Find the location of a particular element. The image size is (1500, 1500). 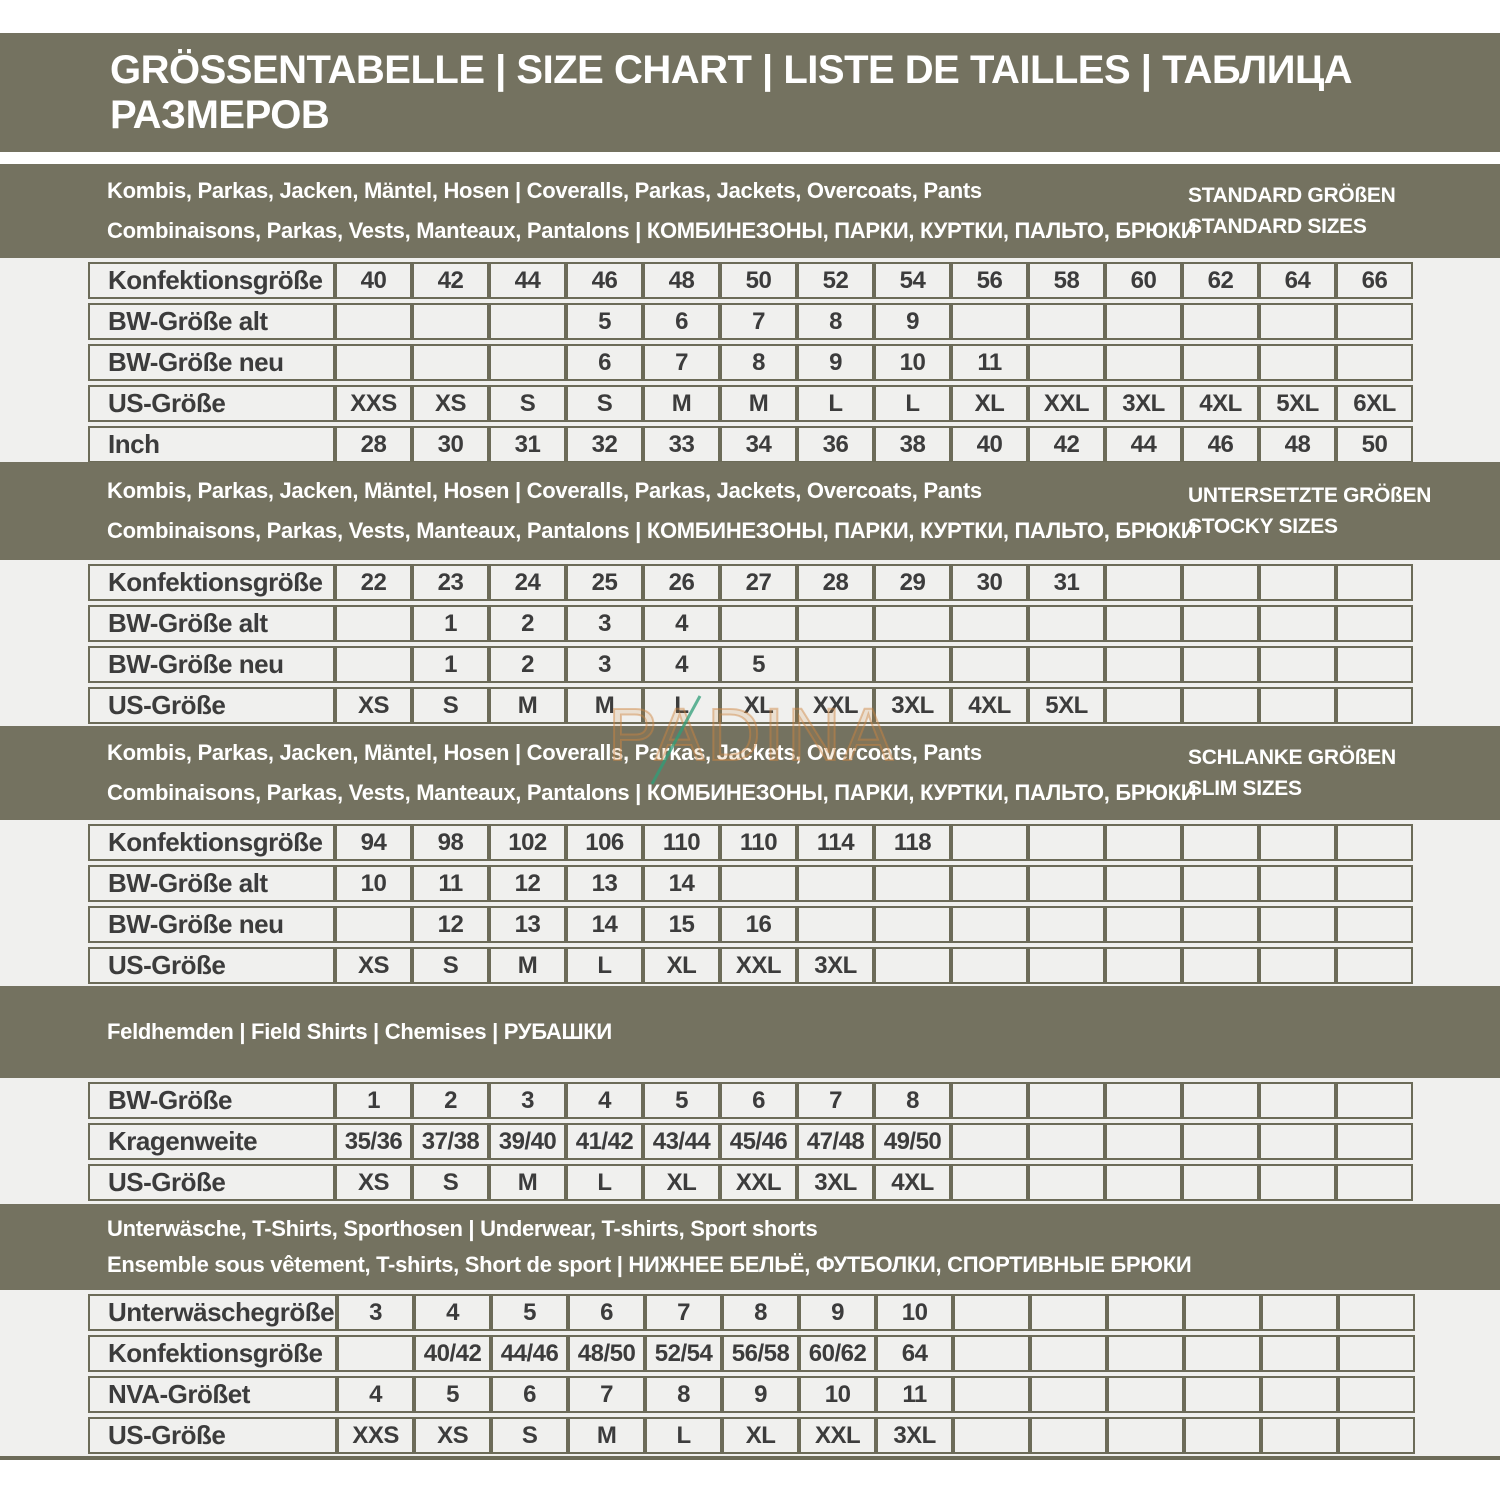

size-cell: 4 is located at coordinates (681, 623).